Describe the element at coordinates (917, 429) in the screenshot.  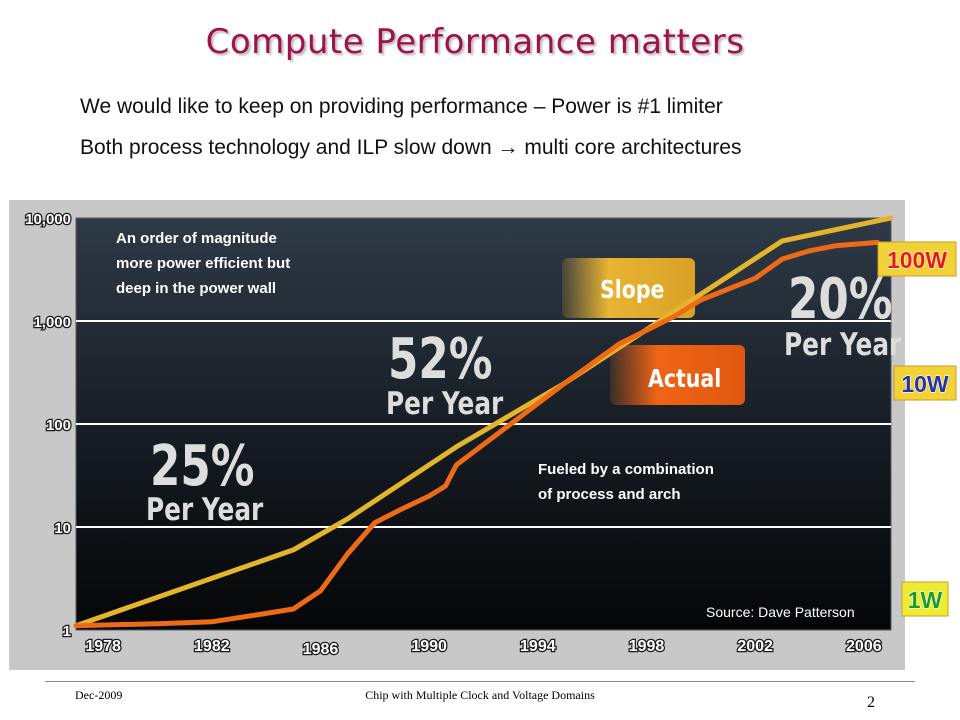
I see `power-labels: 100W 10W 1W` at that location.